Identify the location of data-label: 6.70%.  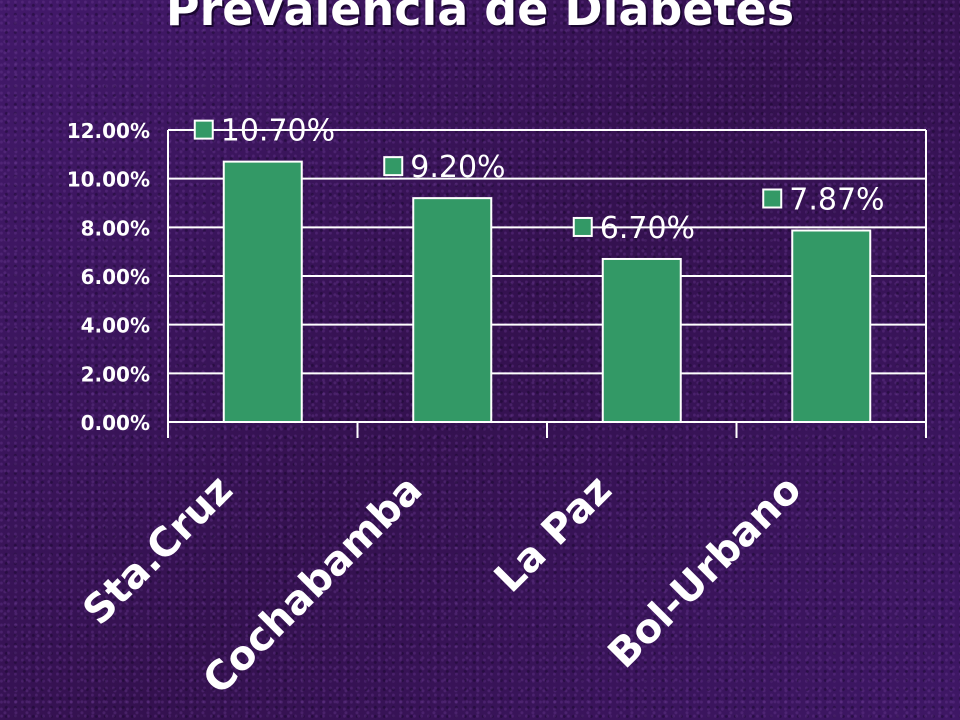
(647, 228).